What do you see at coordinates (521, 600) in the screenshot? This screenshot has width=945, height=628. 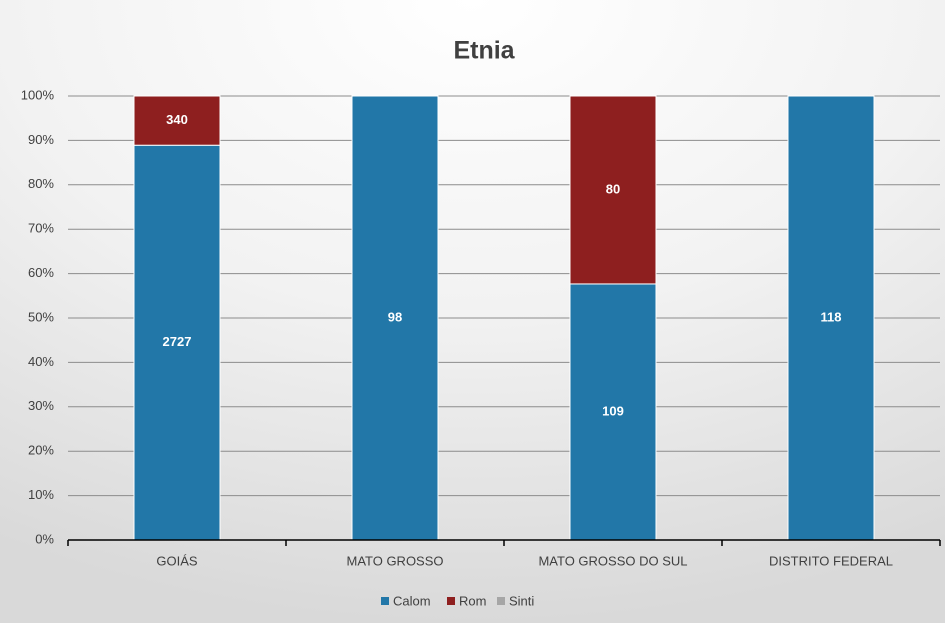 I see `legend-label: Sinti` at bounding box center [521, 600].